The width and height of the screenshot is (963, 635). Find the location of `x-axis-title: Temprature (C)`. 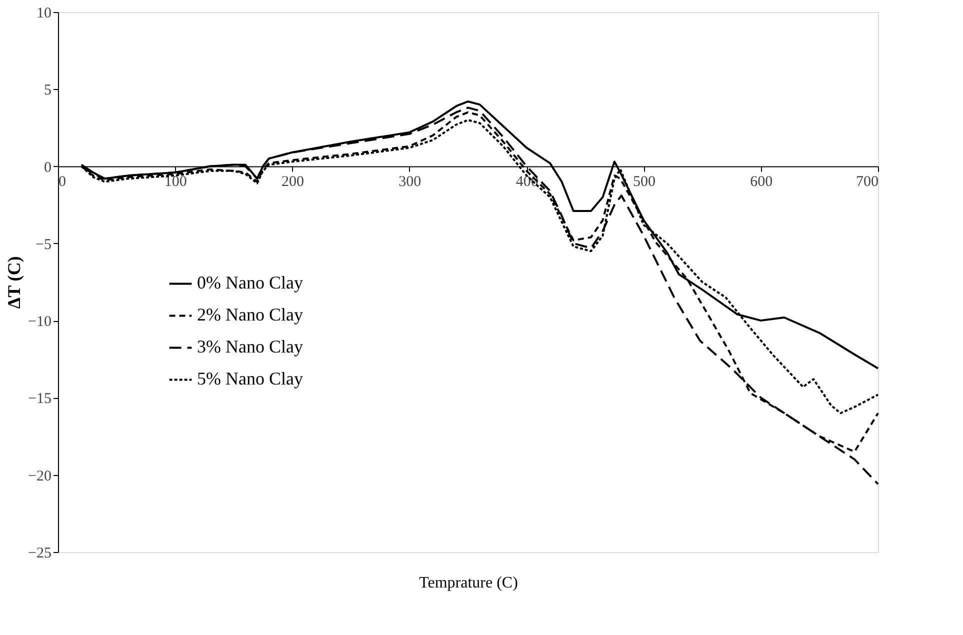

x-axis-title: Temprature (C) is located at coordinates (468, 583).